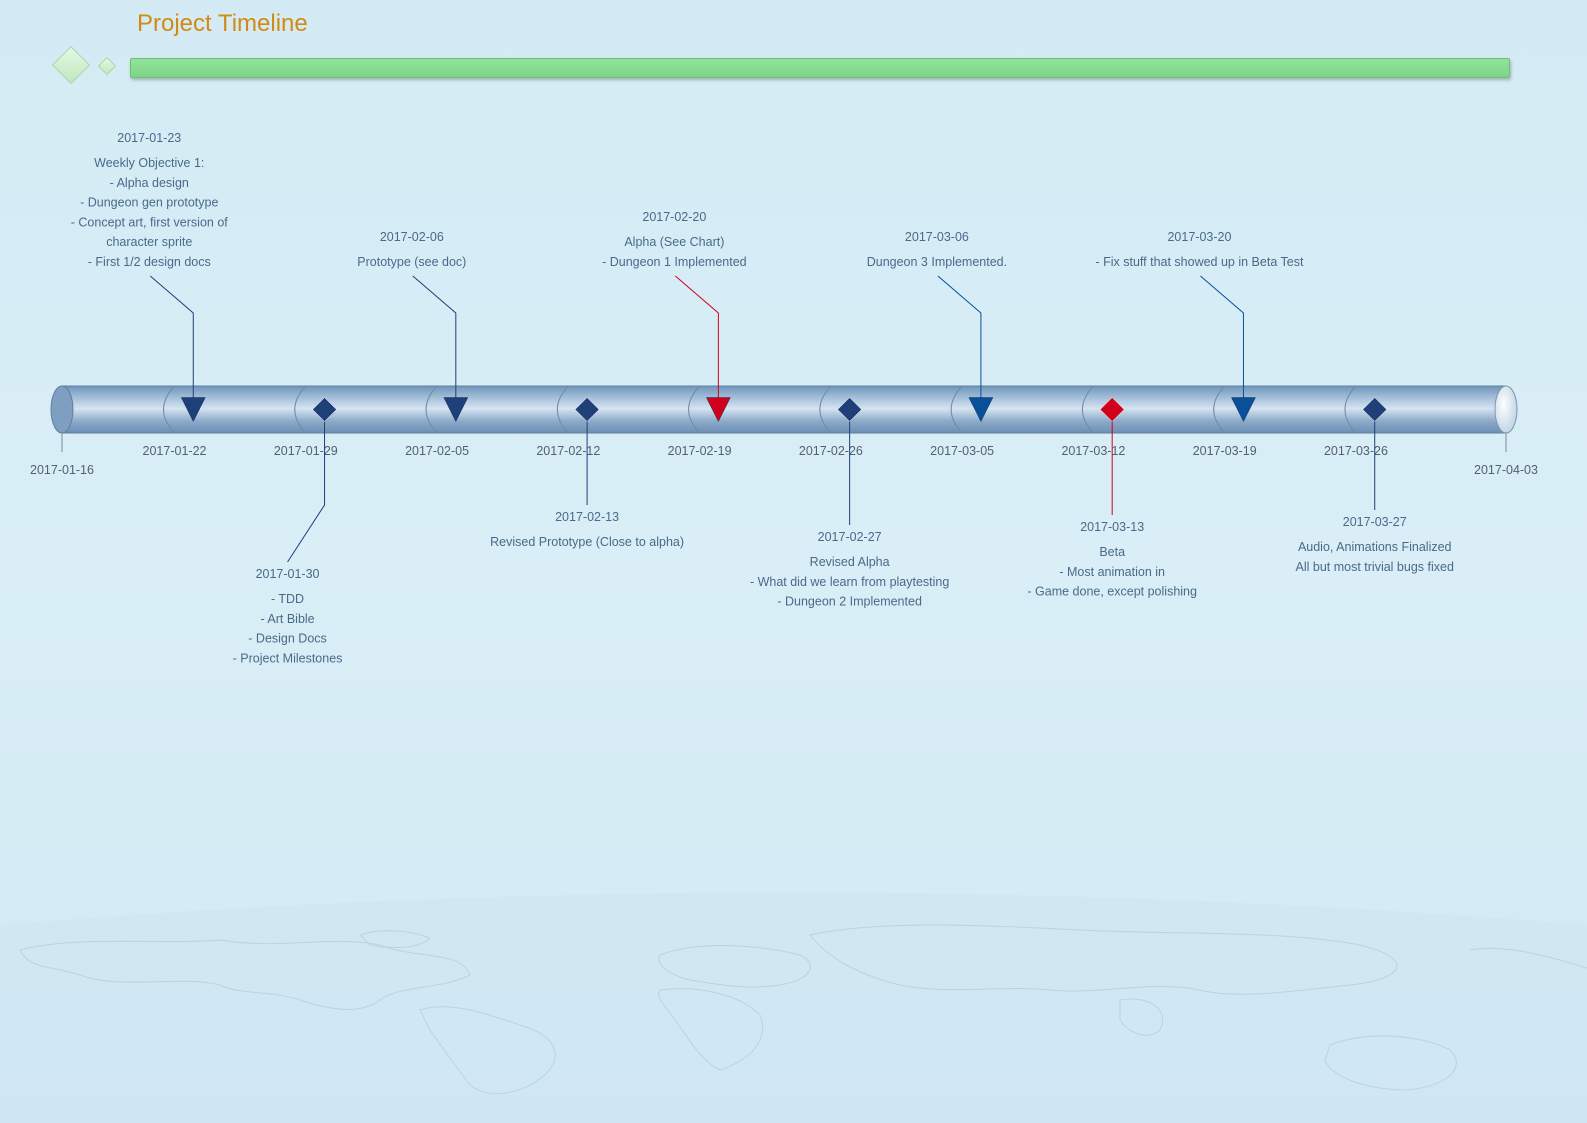  I want to click on timeline-event: 2017-03-06 Dungeon 3 Implemented., so click(937, 326).